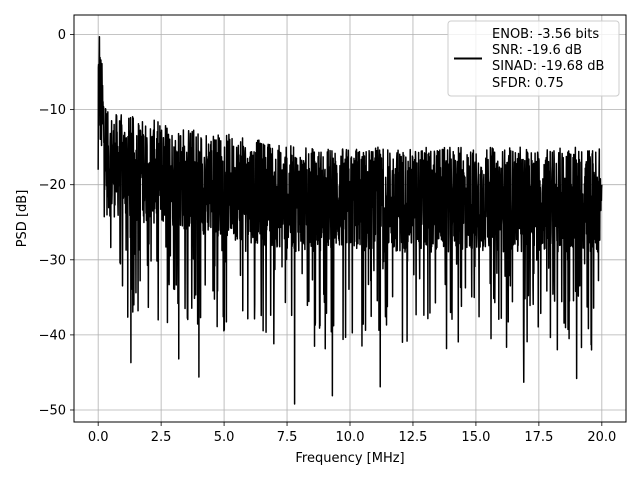 This screenshot has width=640, height=480. I want to click on x-tick-label: 10.0, so click(350, 437).